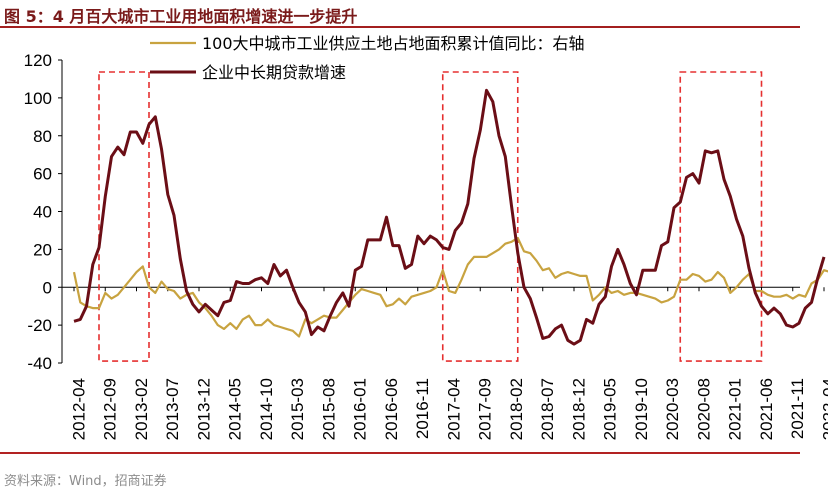 This screenshot has width=828, height=495. I want to click on x-tick-label: 2017-04, so click(453, 409).